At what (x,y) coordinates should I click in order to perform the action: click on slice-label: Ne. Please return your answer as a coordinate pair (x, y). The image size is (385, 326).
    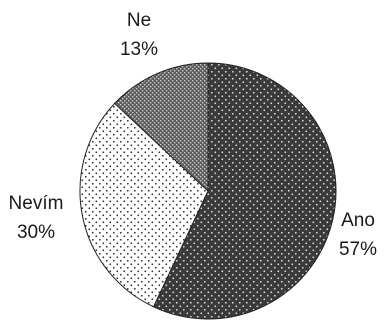
    Looking at the image, I should click on (139, 20).